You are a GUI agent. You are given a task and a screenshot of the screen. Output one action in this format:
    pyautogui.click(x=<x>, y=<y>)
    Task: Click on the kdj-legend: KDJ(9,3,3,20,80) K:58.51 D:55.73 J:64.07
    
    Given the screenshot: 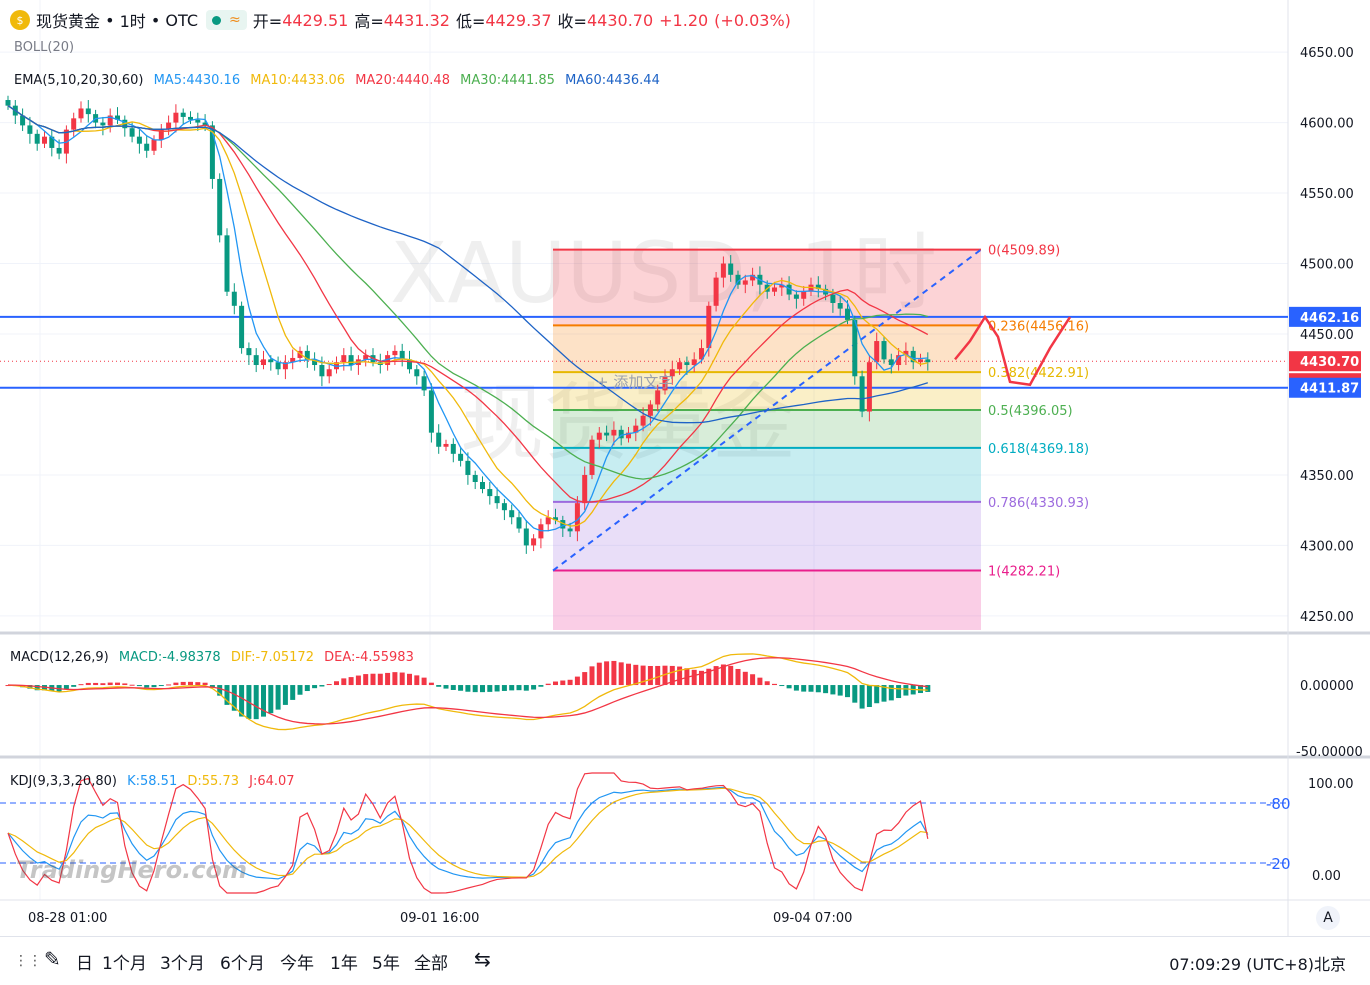 What is the action you would take?
    pyautogui.click(x=155, y=781)
    